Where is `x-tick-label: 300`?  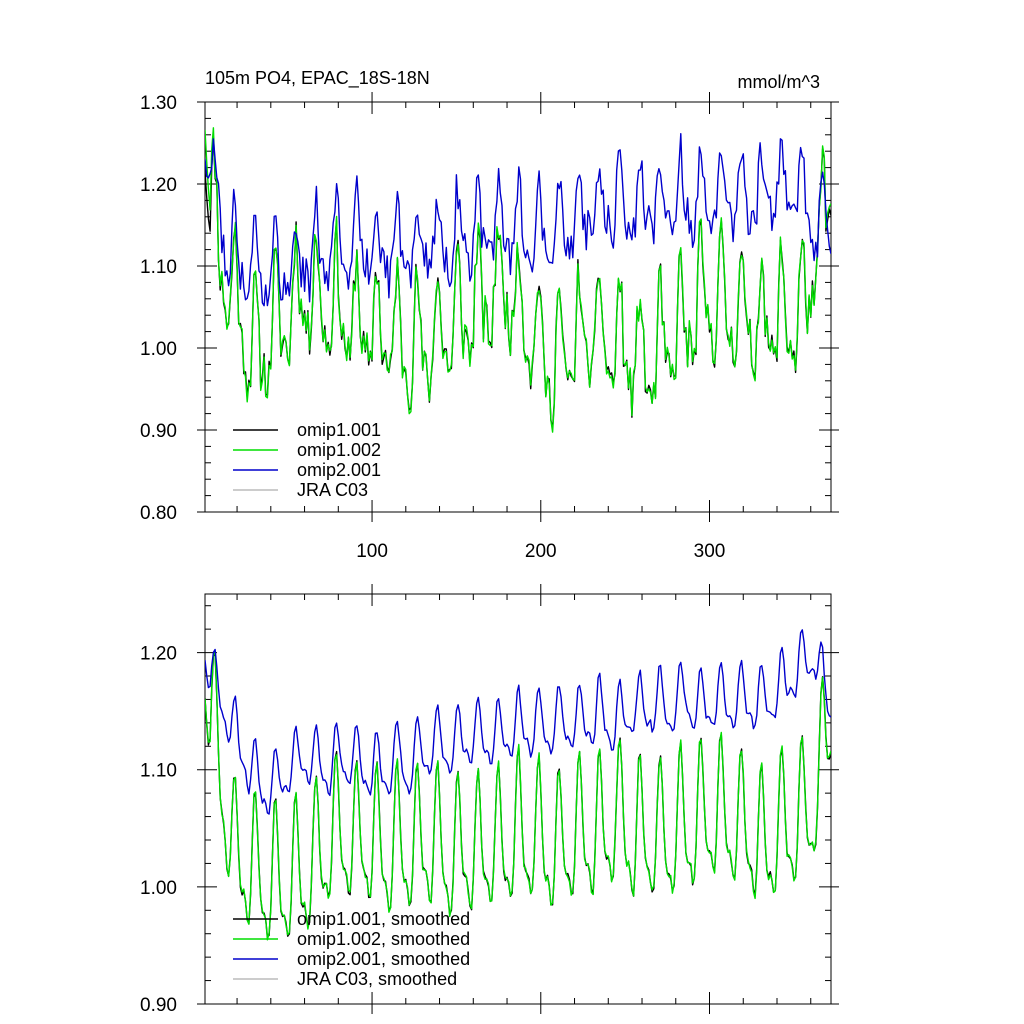
x-tick-label: 300 is located at coordinates (710, 551).